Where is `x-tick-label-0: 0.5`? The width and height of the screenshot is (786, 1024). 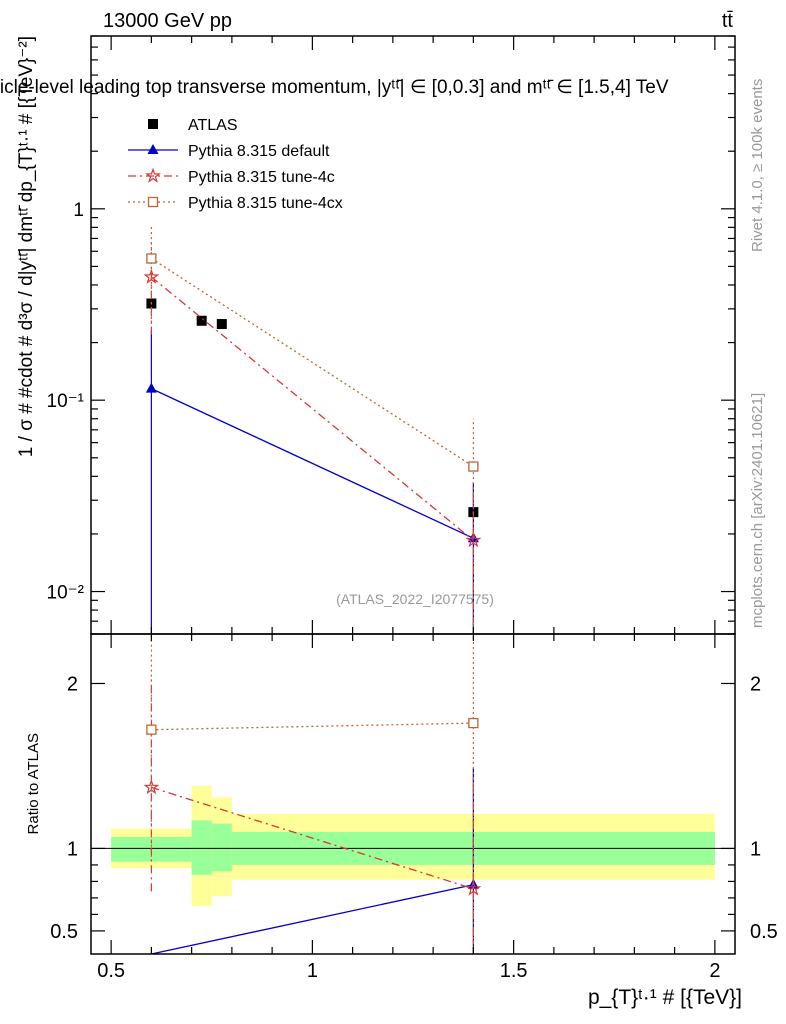 x-tick-label-0: 0.5 is located at coordinates (111, 971).